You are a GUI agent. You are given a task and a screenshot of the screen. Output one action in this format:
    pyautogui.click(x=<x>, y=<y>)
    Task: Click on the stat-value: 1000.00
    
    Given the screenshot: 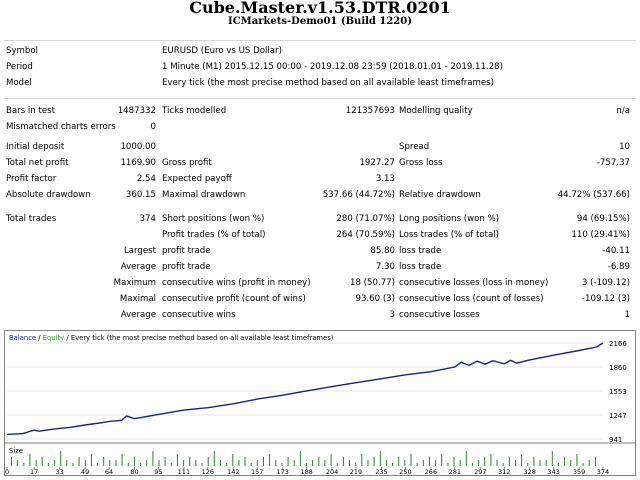 What is the action you would take?
    pyautogui.click(x=138, y=147)
    